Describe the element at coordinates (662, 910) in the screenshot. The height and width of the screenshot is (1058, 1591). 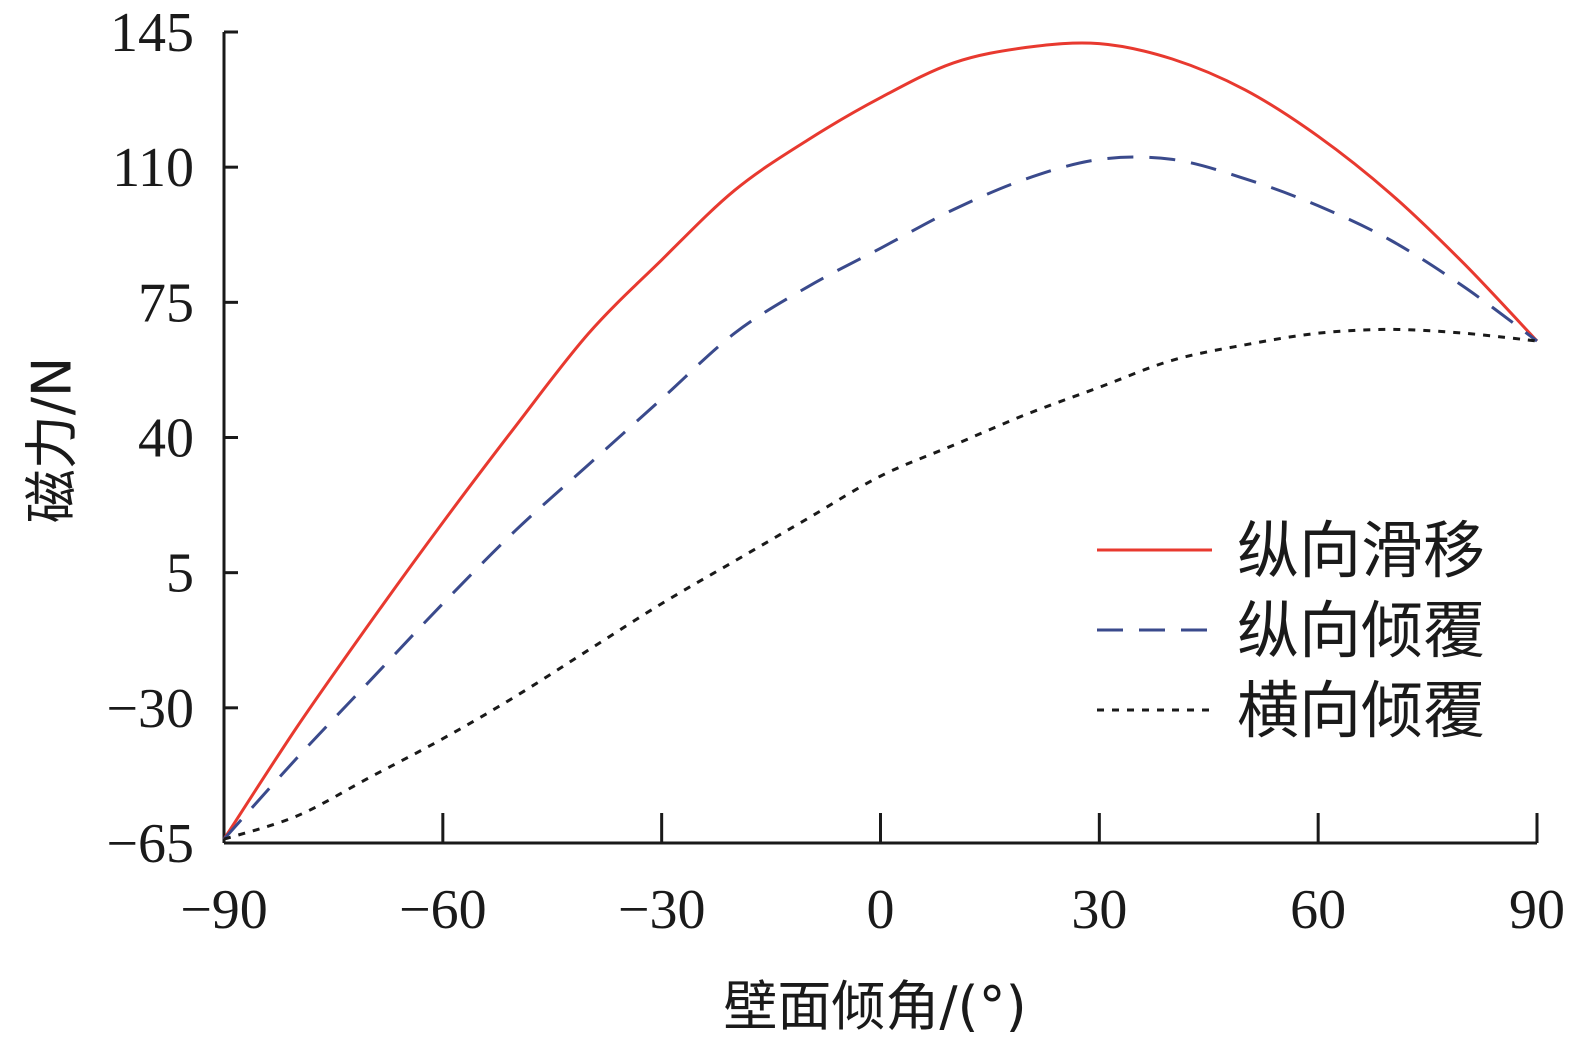
I see `x-tick-label: −30` at that location.